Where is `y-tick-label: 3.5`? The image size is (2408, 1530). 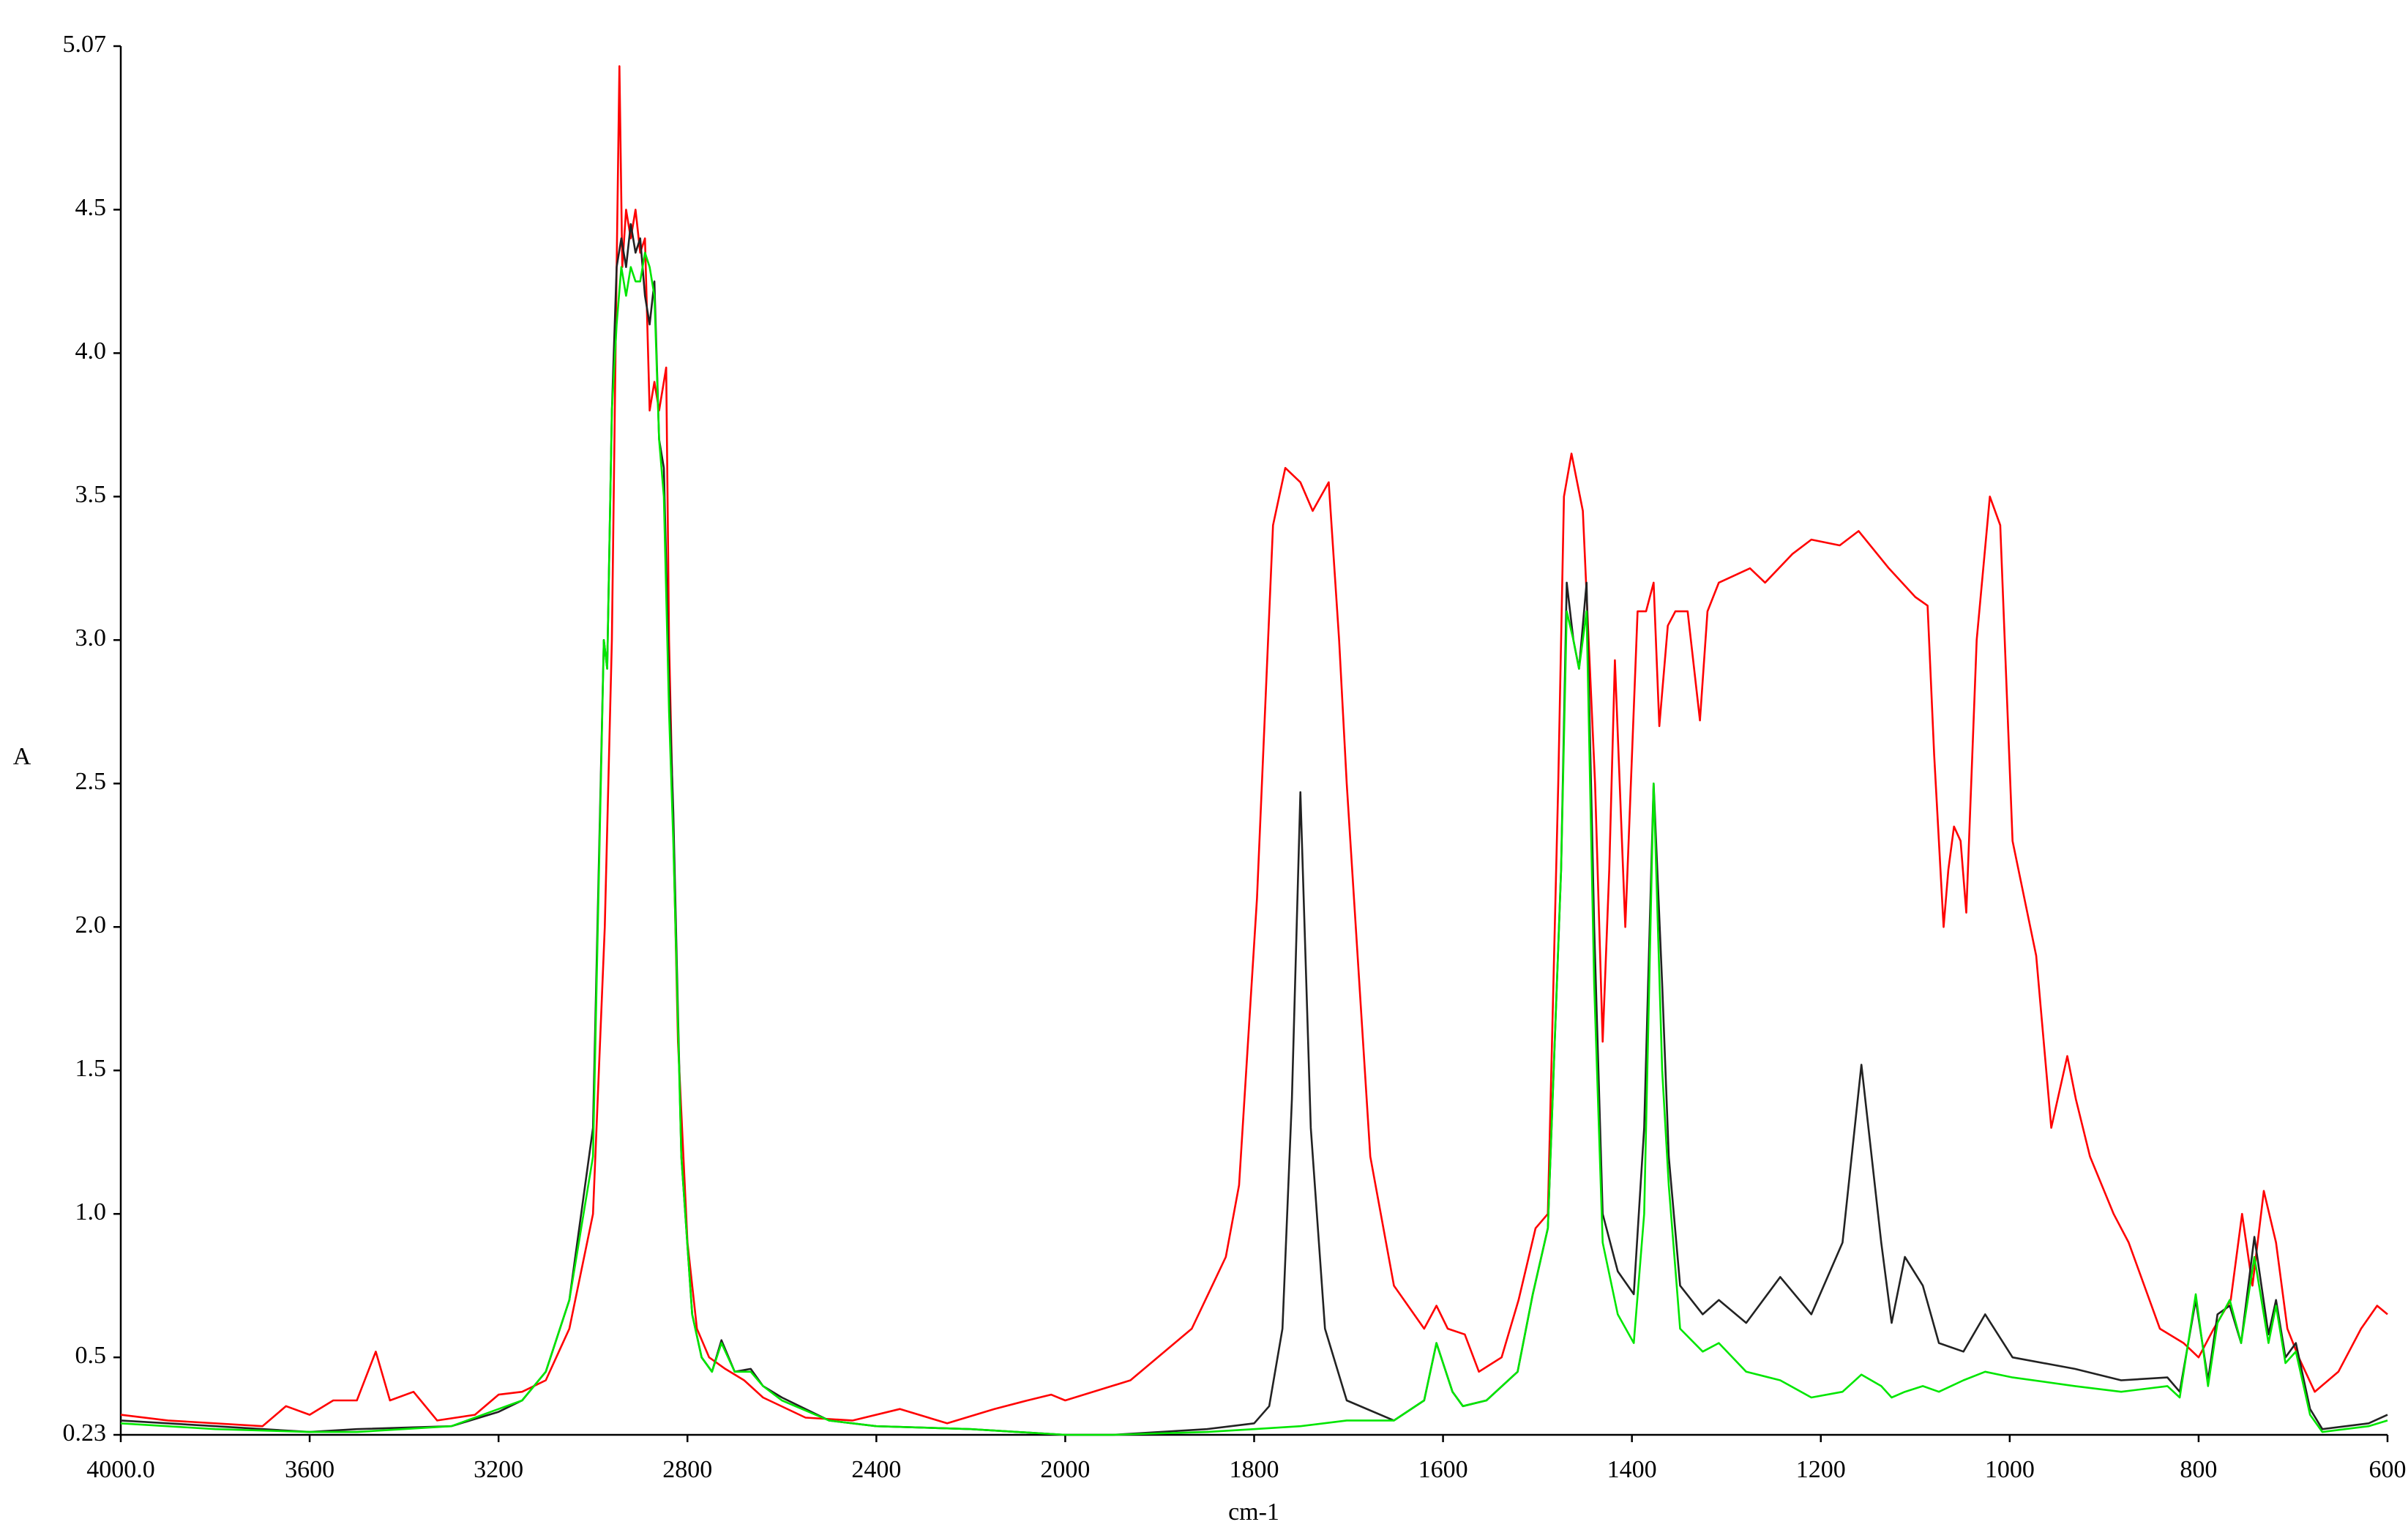
y-tick-label: 3.5 is located at coordinates (91, 494).